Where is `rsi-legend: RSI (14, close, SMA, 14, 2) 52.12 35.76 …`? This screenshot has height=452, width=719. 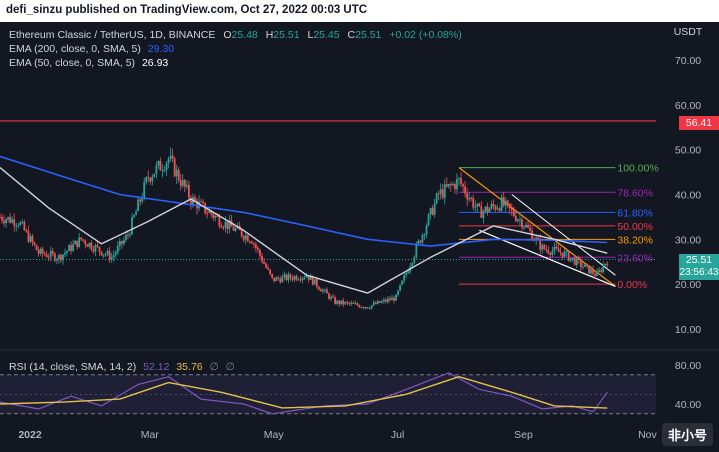 rsi-legend: RSI (14, close, SMA, 14, 2) 52.12 35.76 … is located at coordinates (122, 367).